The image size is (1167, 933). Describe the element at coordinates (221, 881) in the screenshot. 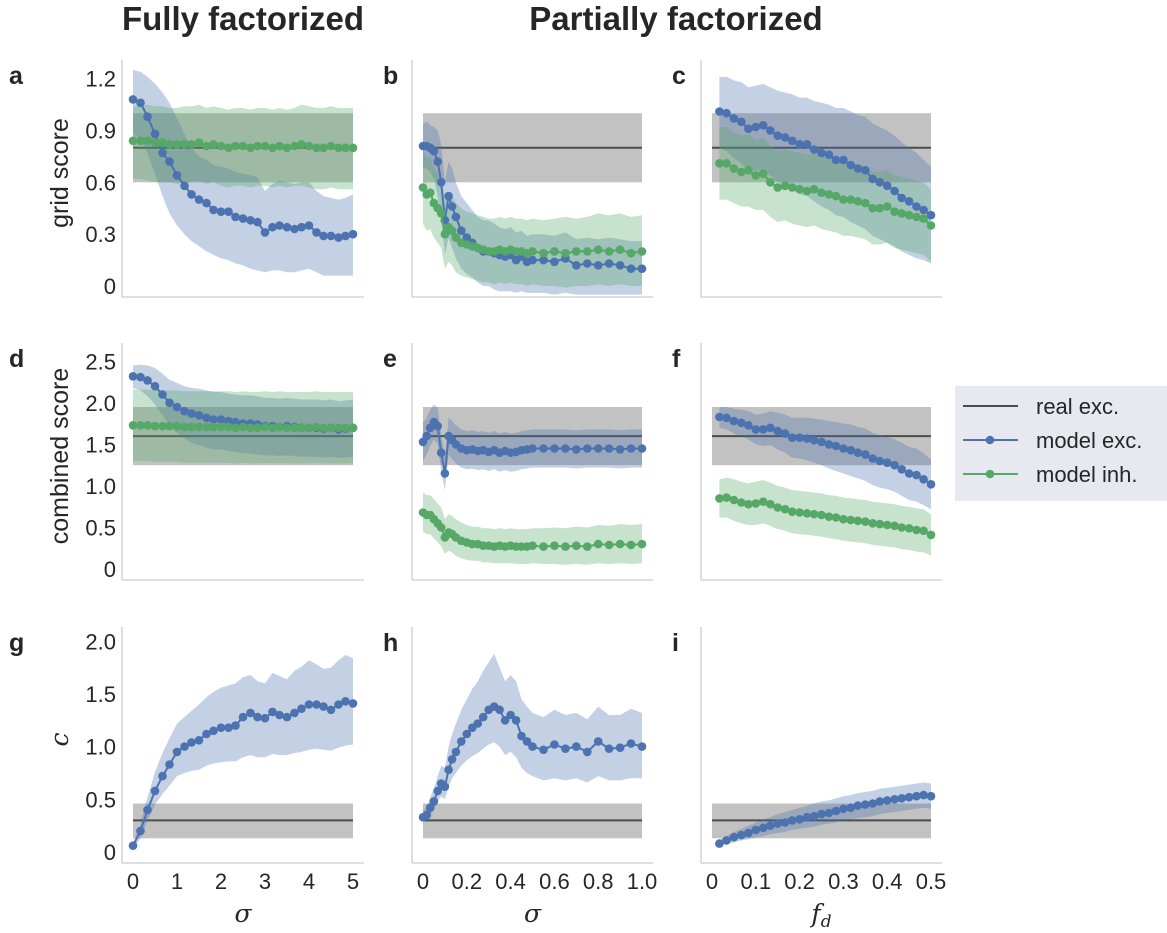

I see `x-tick-label: 2` at that location.